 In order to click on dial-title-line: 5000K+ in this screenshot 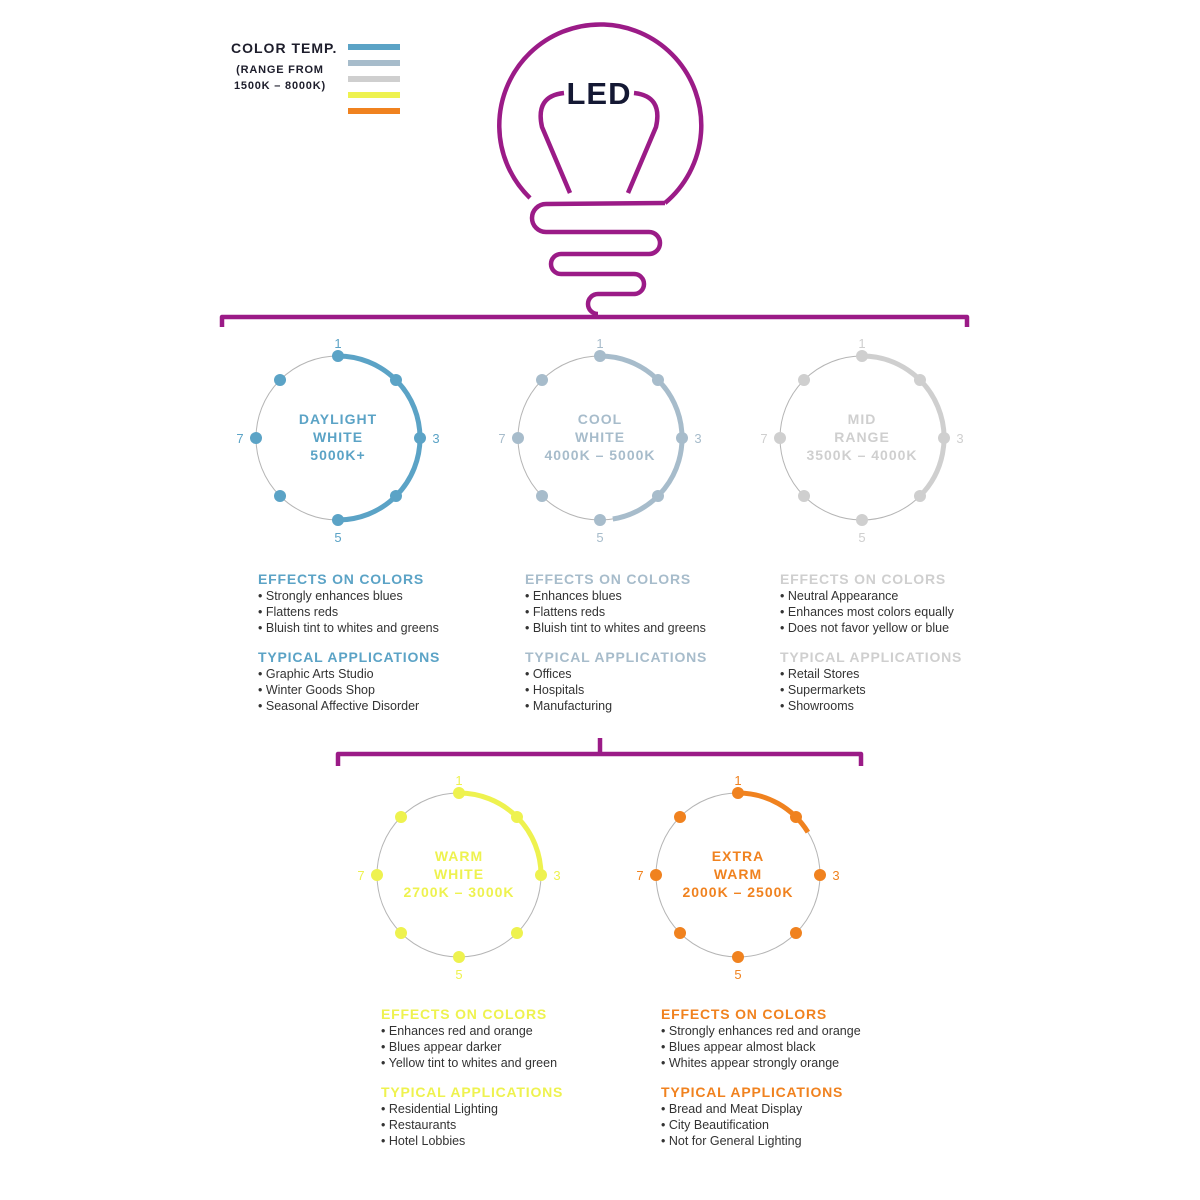, I will do `click(338, 455)`.